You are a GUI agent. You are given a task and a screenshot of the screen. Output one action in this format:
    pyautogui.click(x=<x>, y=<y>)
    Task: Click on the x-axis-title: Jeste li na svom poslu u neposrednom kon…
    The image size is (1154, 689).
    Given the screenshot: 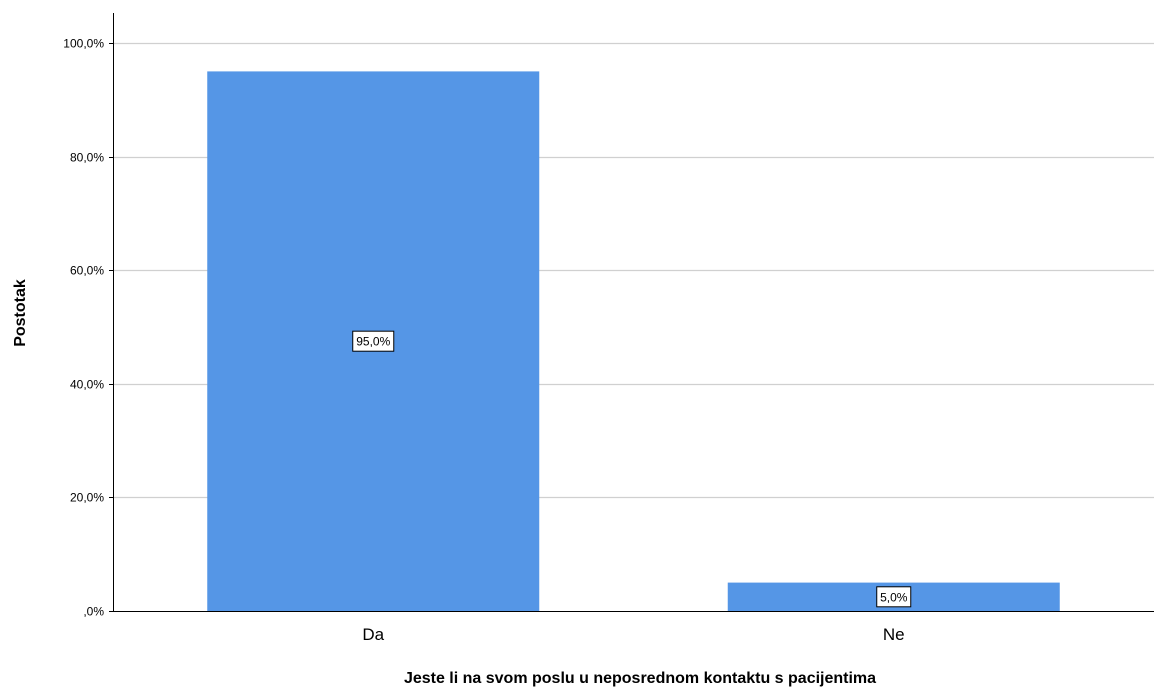 What is the action you would take?
    pyautogui.click(x=640, y=678)
    